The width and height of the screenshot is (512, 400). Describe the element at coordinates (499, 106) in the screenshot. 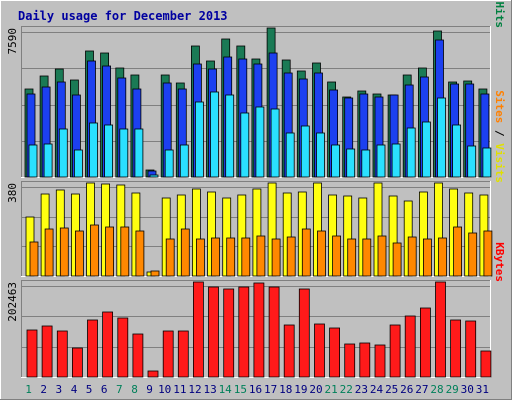

I see `legend-part-sites: Sites` at that location.